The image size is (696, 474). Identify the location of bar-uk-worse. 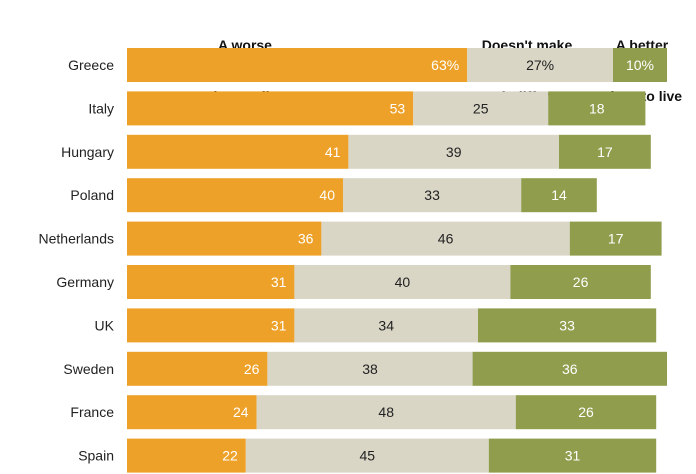
(211, 325).